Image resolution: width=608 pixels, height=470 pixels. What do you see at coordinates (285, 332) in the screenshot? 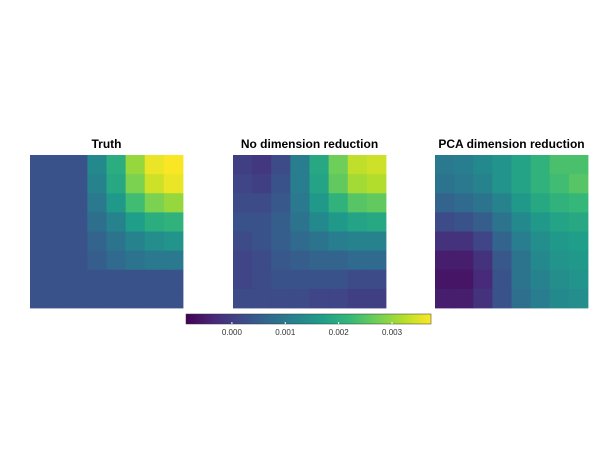
I see `colorbar-tick-label: 0.001` at bounding box center [285, 332].